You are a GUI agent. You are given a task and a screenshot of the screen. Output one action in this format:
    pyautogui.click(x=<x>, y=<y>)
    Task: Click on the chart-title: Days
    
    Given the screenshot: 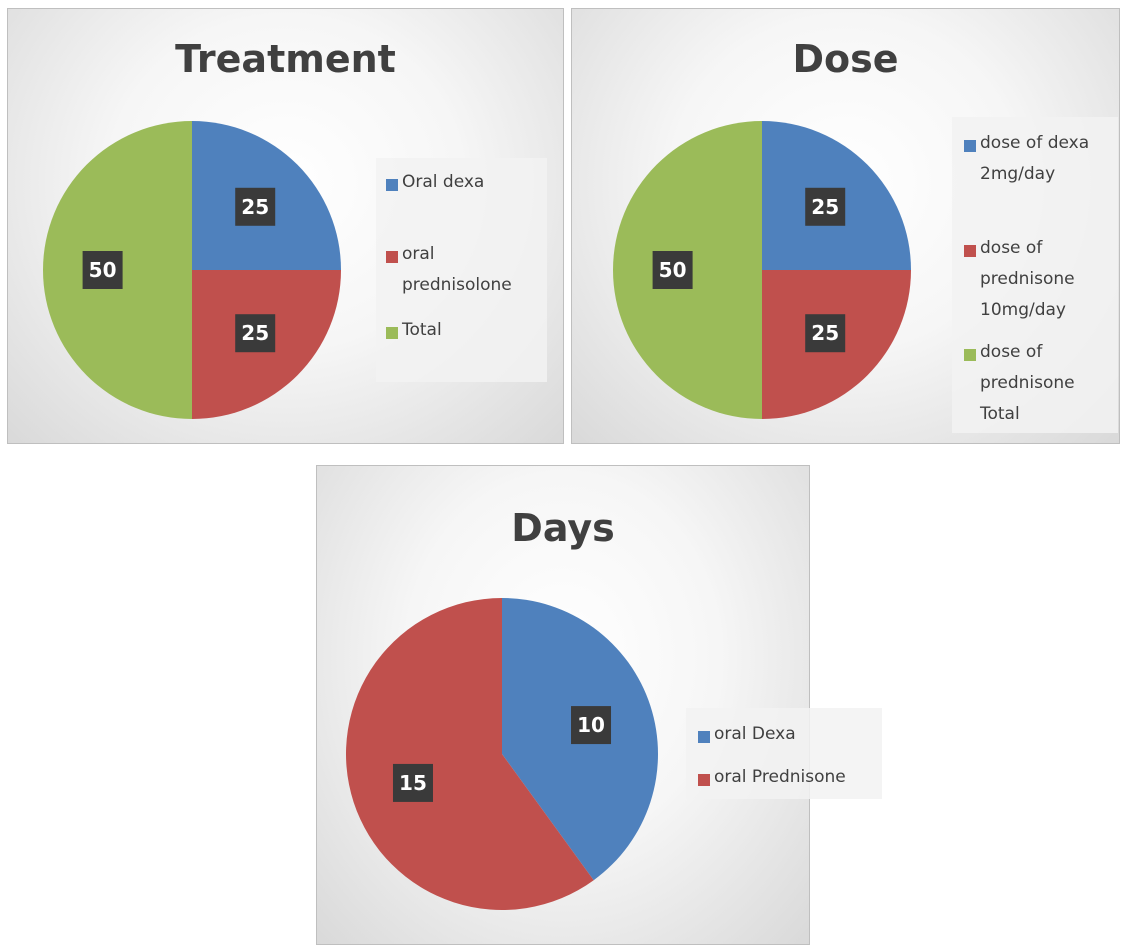 What is the action you would take?
    pyautogui.click(x=563, y=528)
    